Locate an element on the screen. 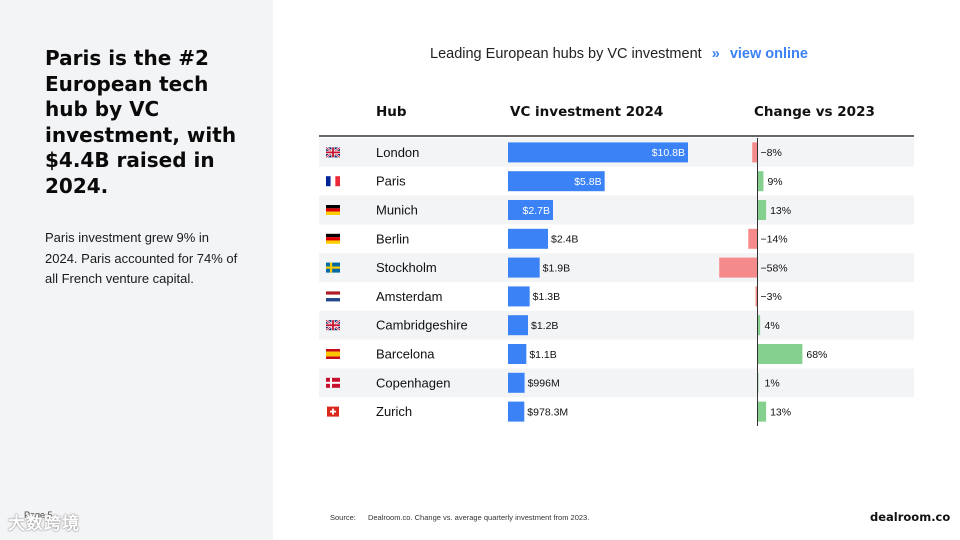 The width and height of the screenshot is (960, 540). investment-label: $1.1B is located at coordinates (542, 355).